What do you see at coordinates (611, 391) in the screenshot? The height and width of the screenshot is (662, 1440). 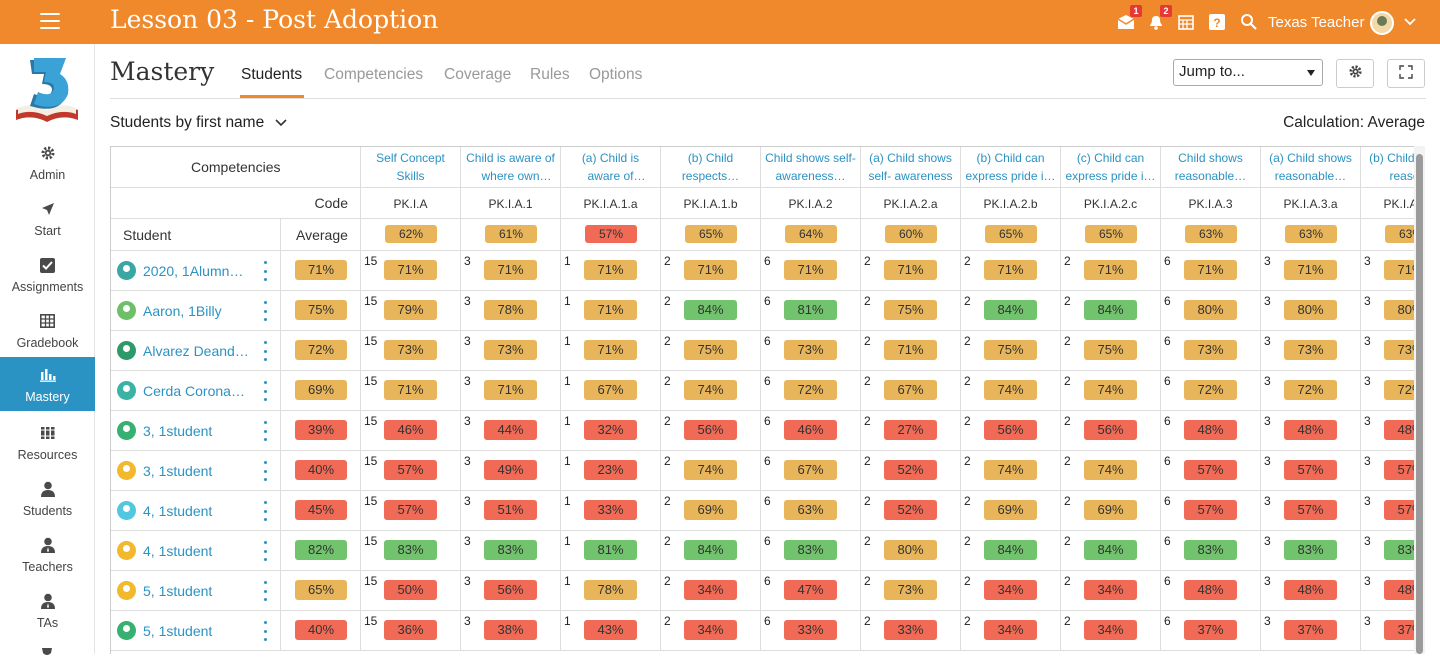 I see `score-cell: 1 67%` at bounding box center [611, 391].